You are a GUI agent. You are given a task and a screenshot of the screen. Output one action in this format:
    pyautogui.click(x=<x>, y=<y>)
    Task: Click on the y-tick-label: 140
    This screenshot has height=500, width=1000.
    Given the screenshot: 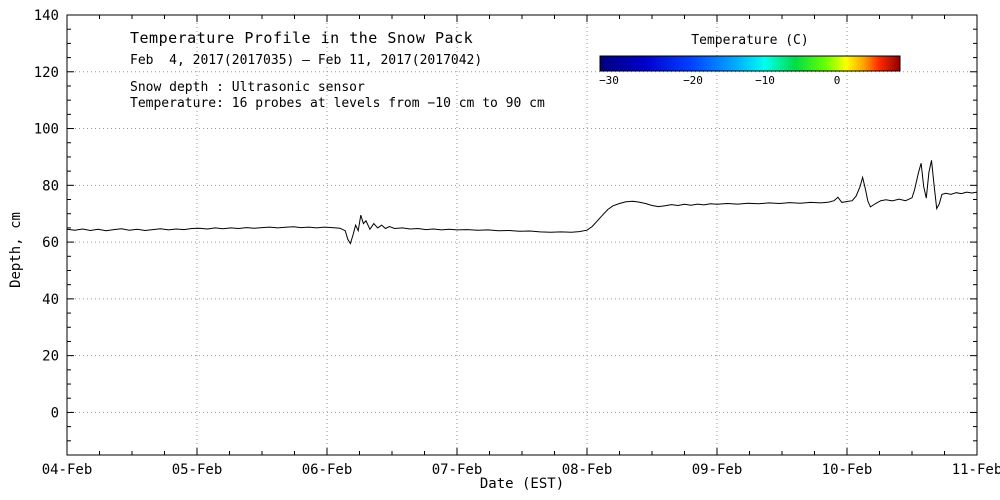 What is the action you would take?
    pyautogui.click(x=46, y=16)
    